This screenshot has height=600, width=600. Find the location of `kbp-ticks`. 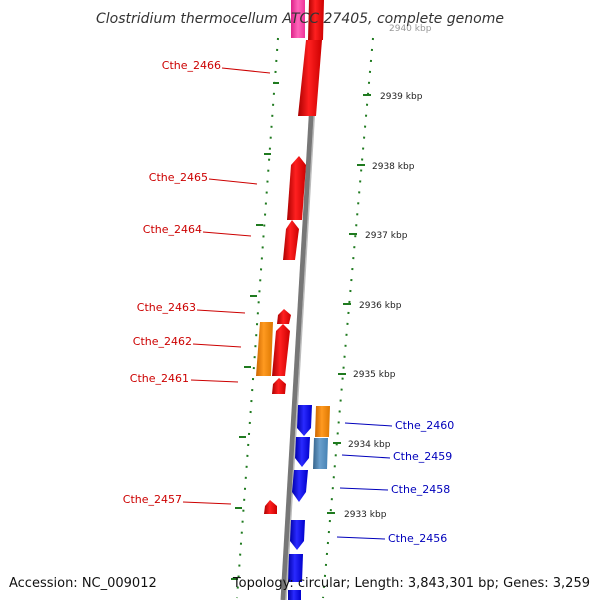

kbp-ticks is located at coordinates (349, 304).